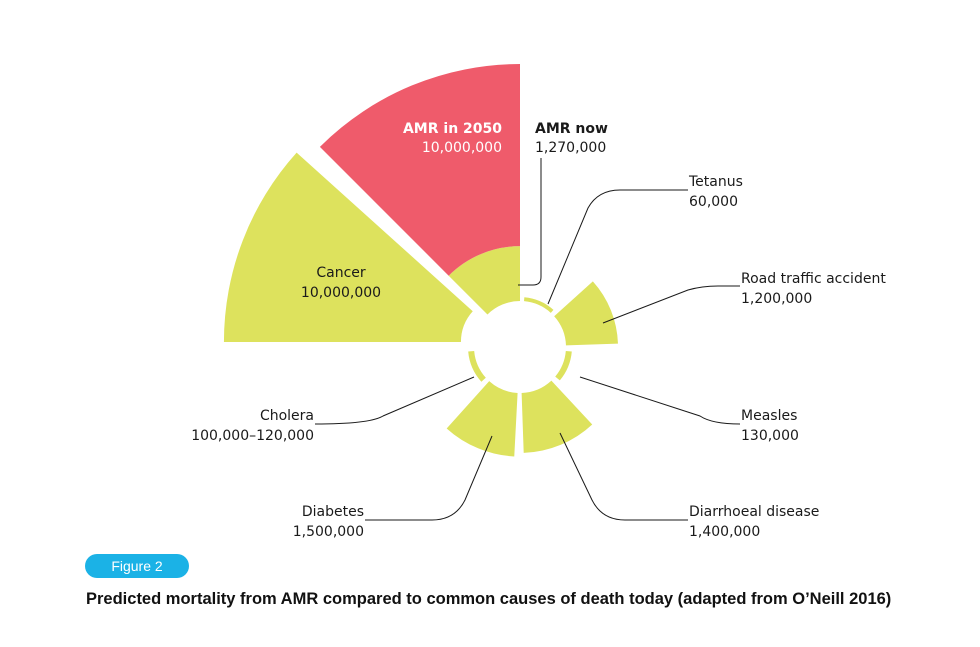 The width and height of the screenshot is (980, 647). What do you see at coordinates (452, 129) in the screenshot?
I see `label-amr-2050: AMR in 2050` at bounding box center [452, 129].